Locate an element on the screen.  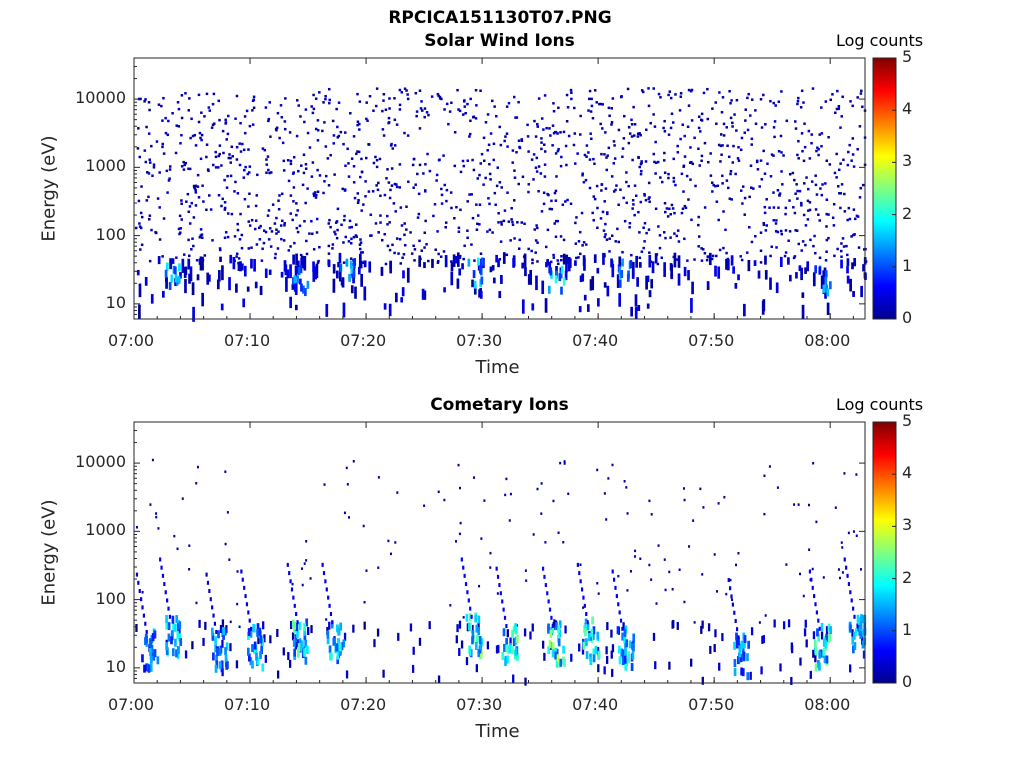
colorbar is located at coordinates (884, 188).